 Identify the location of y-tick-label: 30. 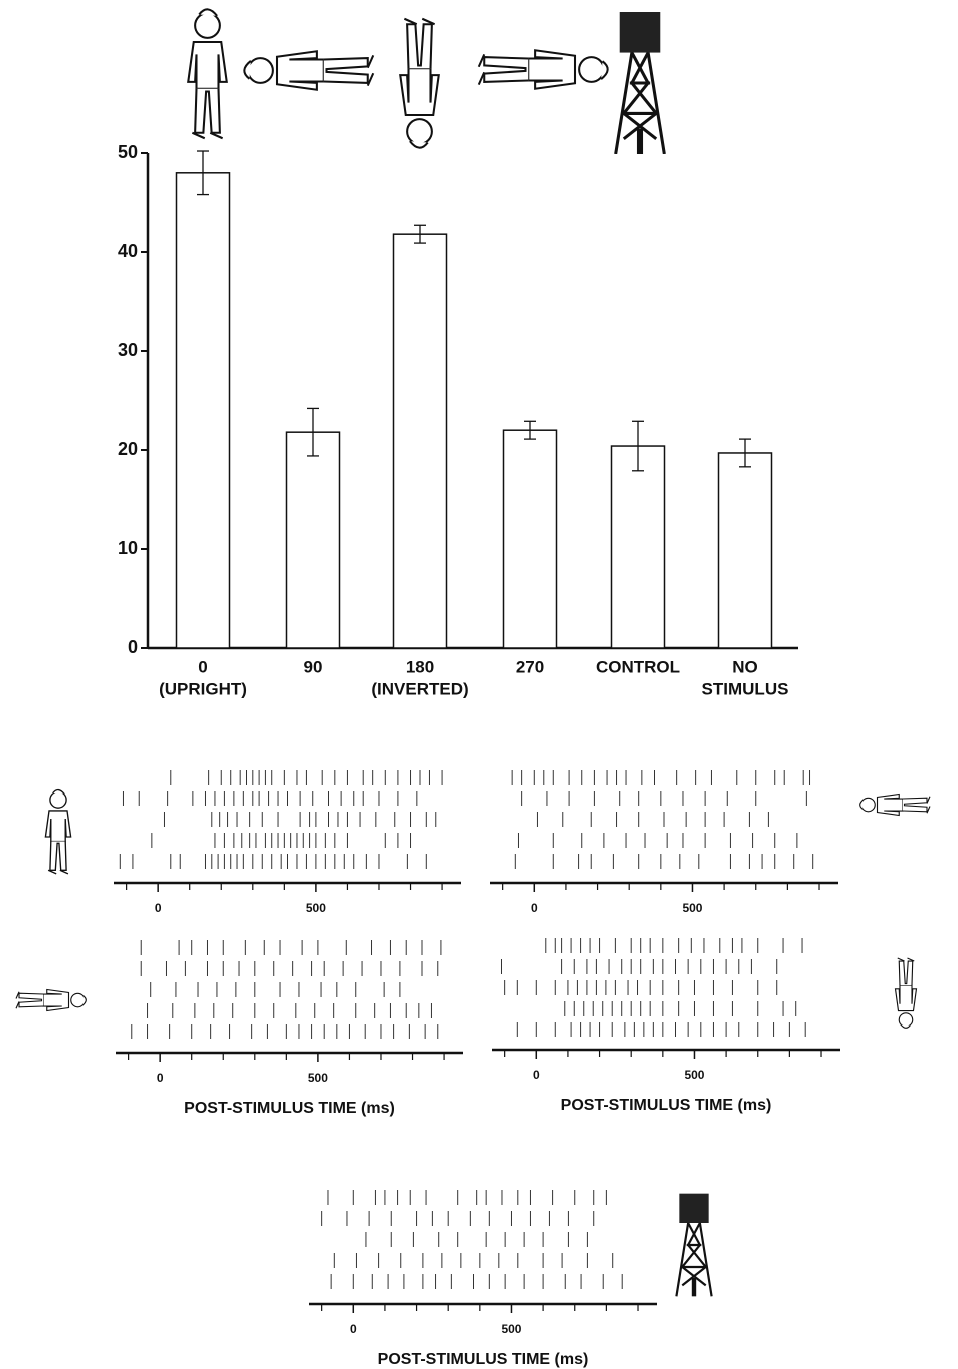
(128, 350).